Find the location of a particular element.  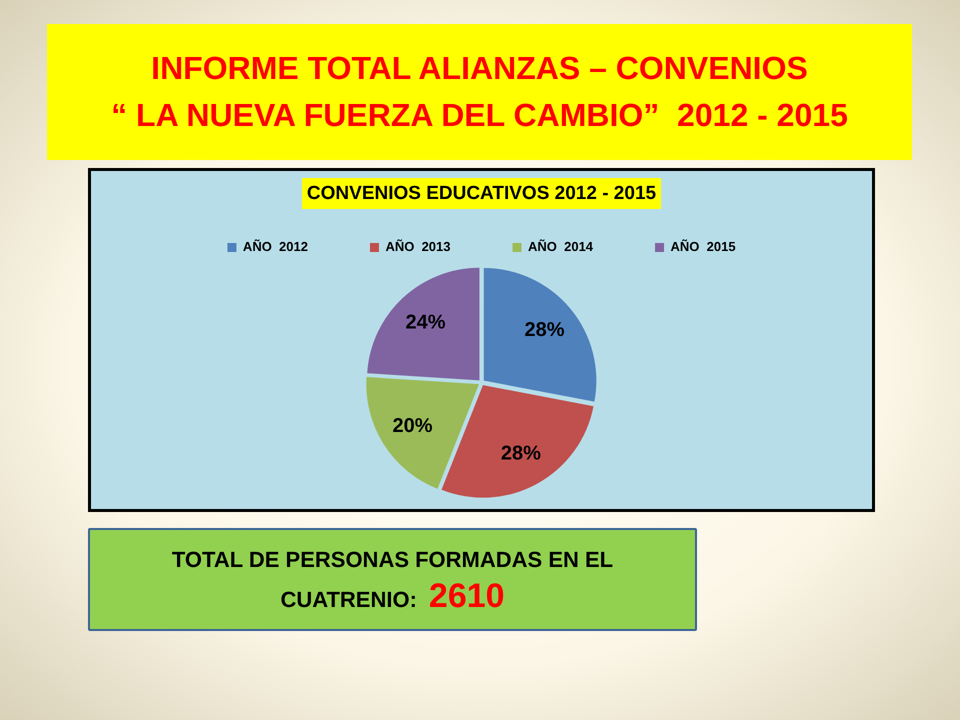

legend-label: AÑO 2014 is located at coordinates (561, 246).